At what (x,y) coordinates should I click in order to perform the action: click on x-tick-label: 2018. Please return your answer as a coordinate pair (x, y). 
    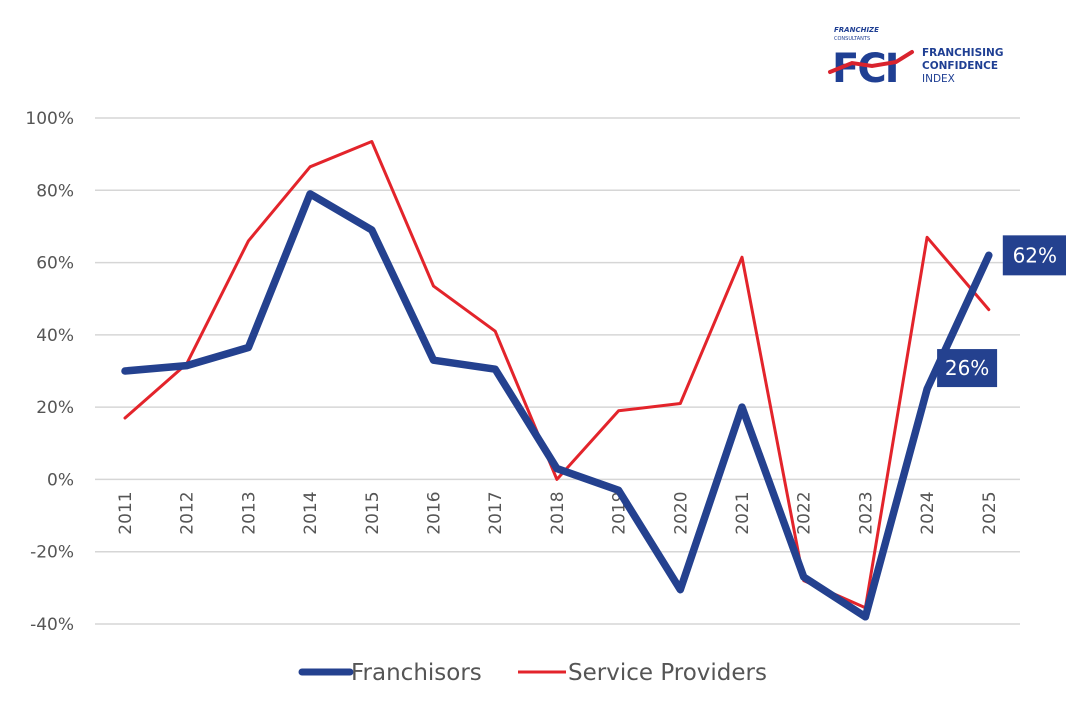
    Looking at the image, I should click on (558, 512).